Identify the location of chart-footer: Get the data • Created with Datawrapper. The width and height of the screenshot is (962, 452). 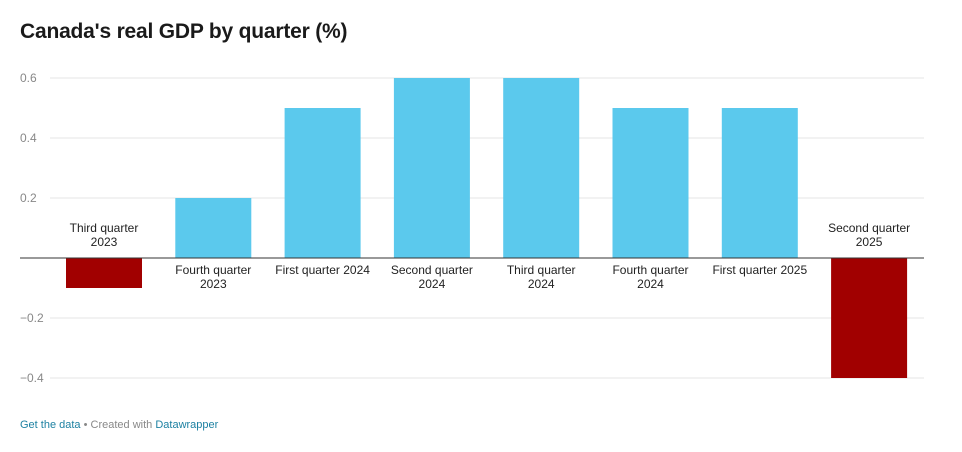
(119, 425).